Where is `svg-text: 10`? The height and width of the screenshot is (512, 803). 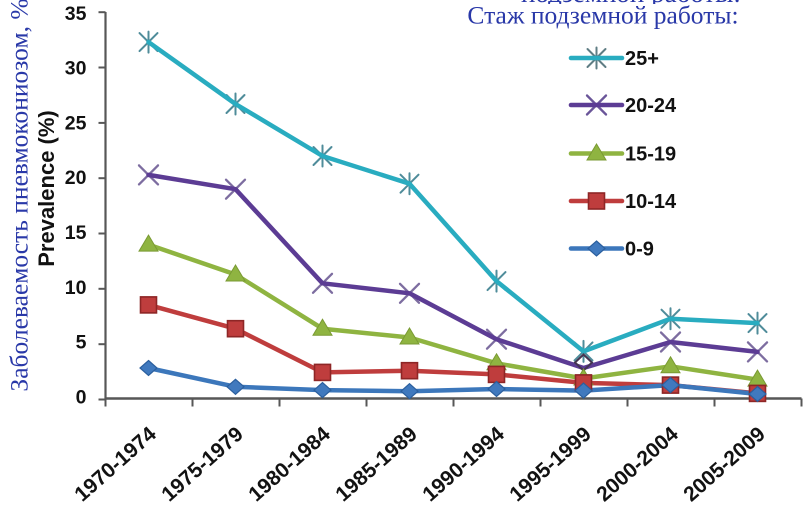 svg-text: 10 is located at coordinates (76, 288).